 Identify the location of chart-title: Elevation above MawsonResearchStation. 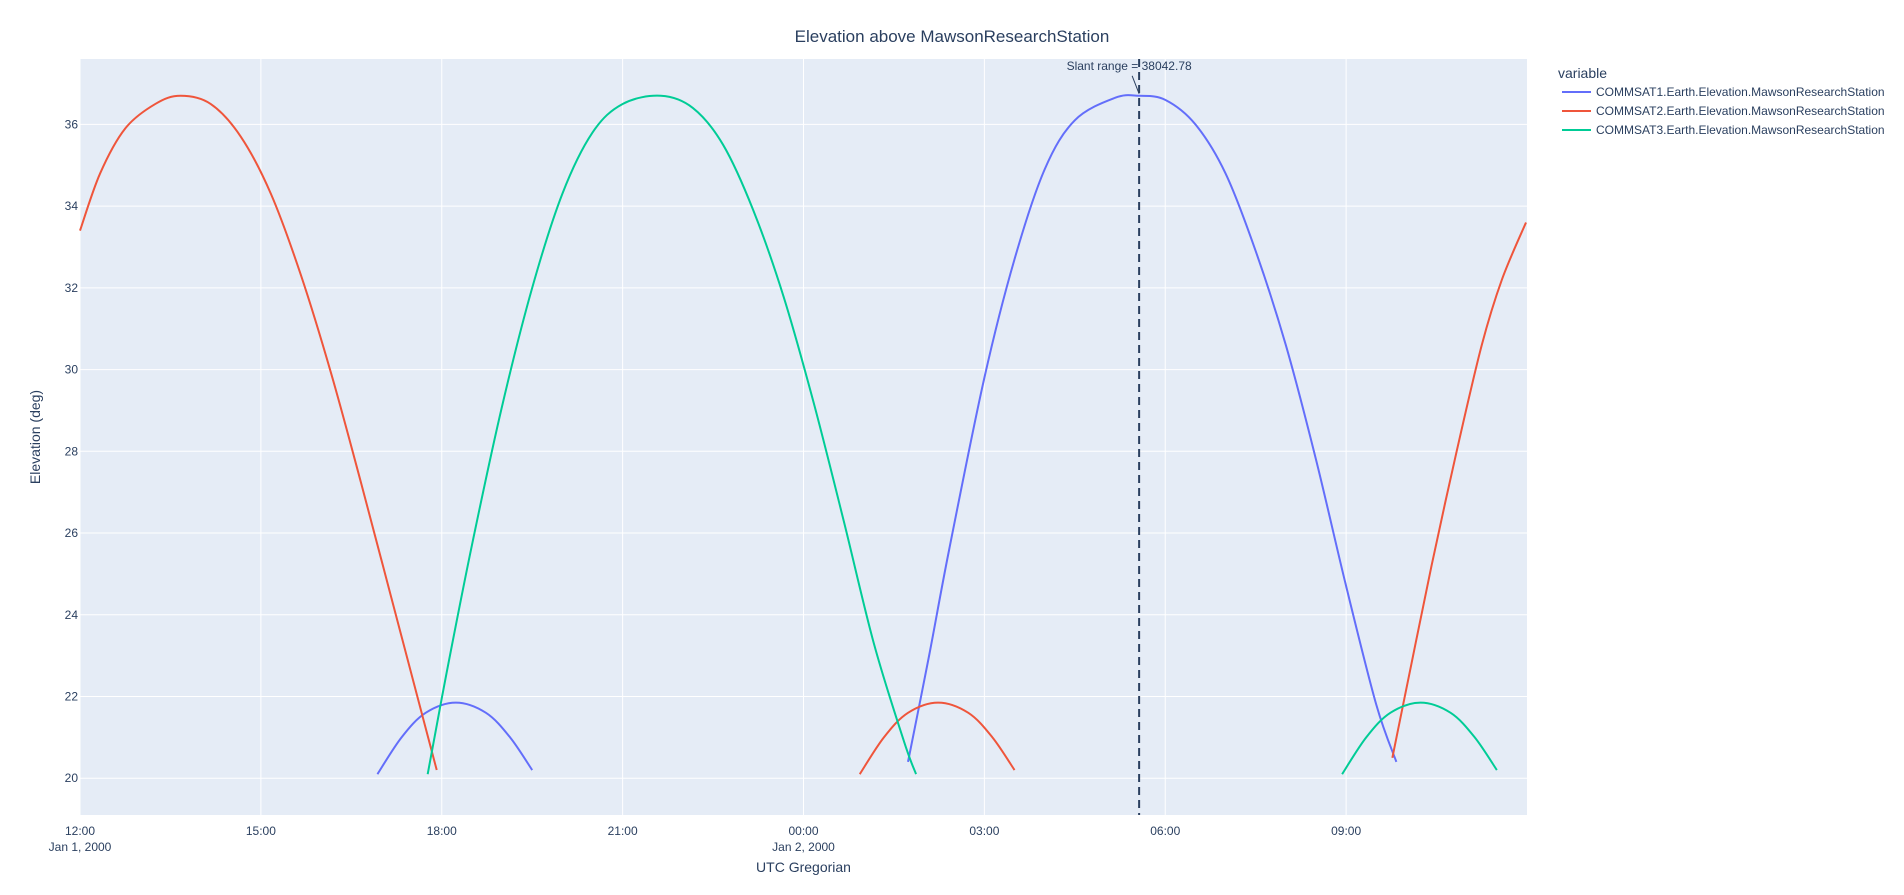
(952, 36).